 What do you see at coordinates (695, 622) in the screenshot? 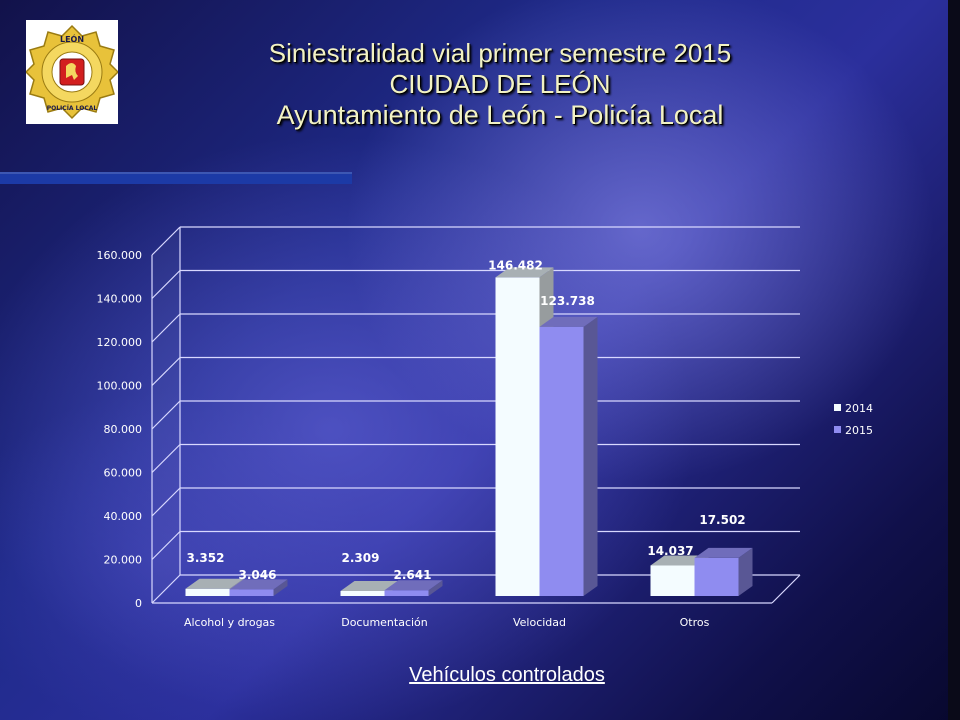
I see `x-category-label: Otros` at bounding box center [695, 622].